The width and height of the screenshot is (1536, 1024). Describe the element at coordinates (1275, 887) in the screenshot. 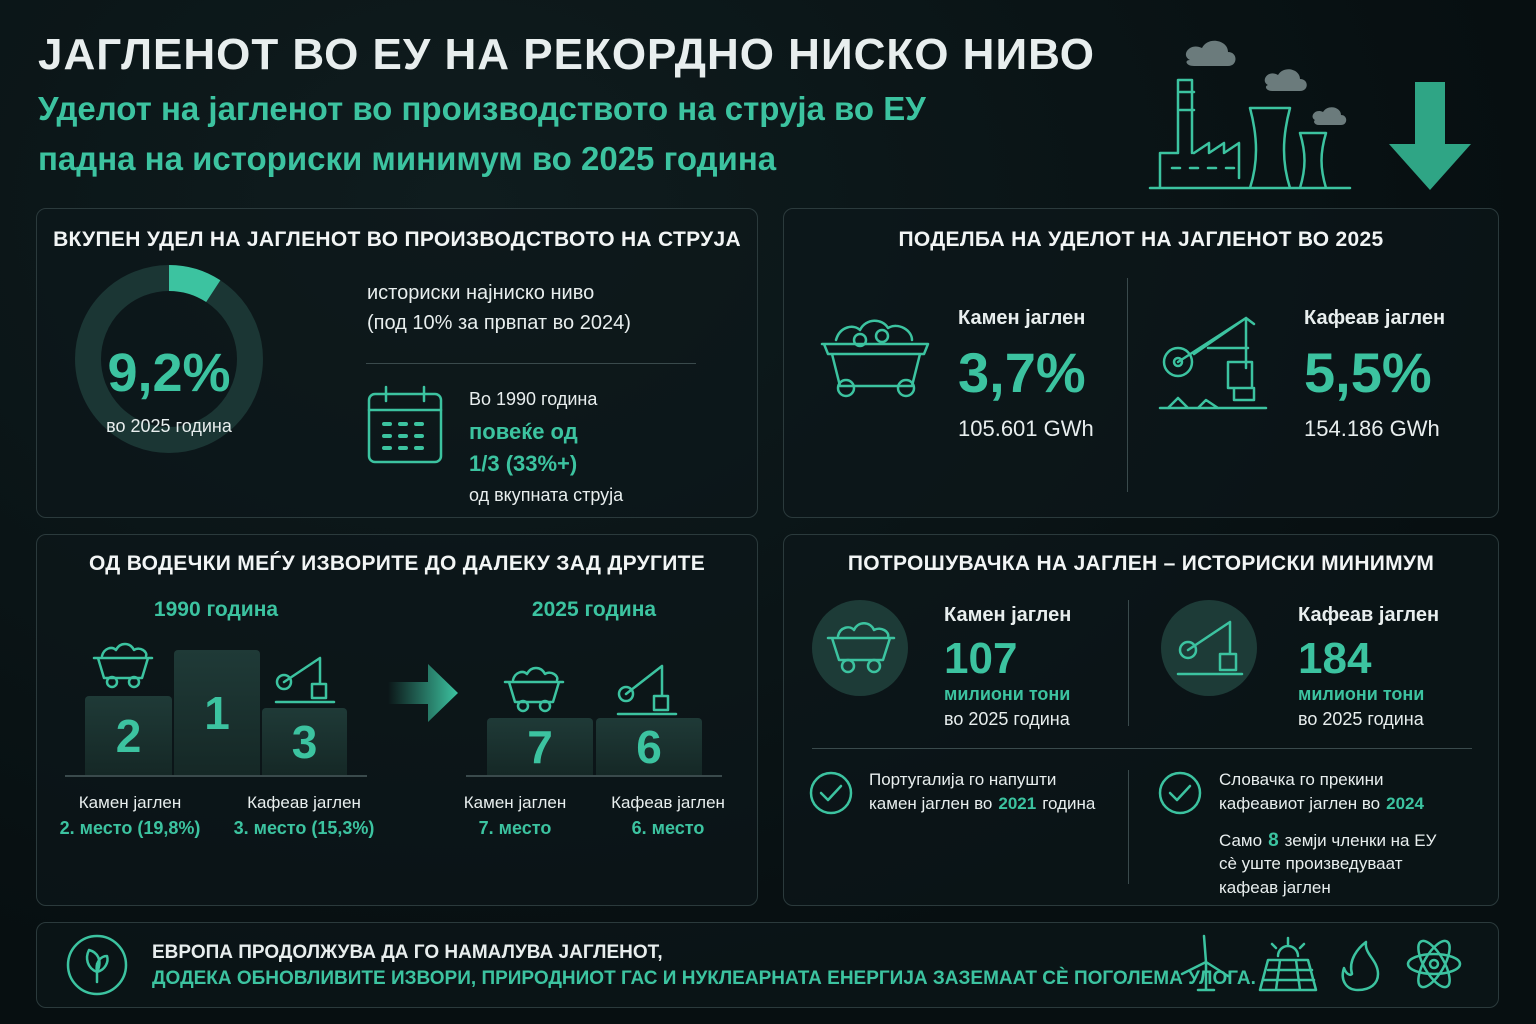

I see `note-text: кафеав јаглен` at that location.